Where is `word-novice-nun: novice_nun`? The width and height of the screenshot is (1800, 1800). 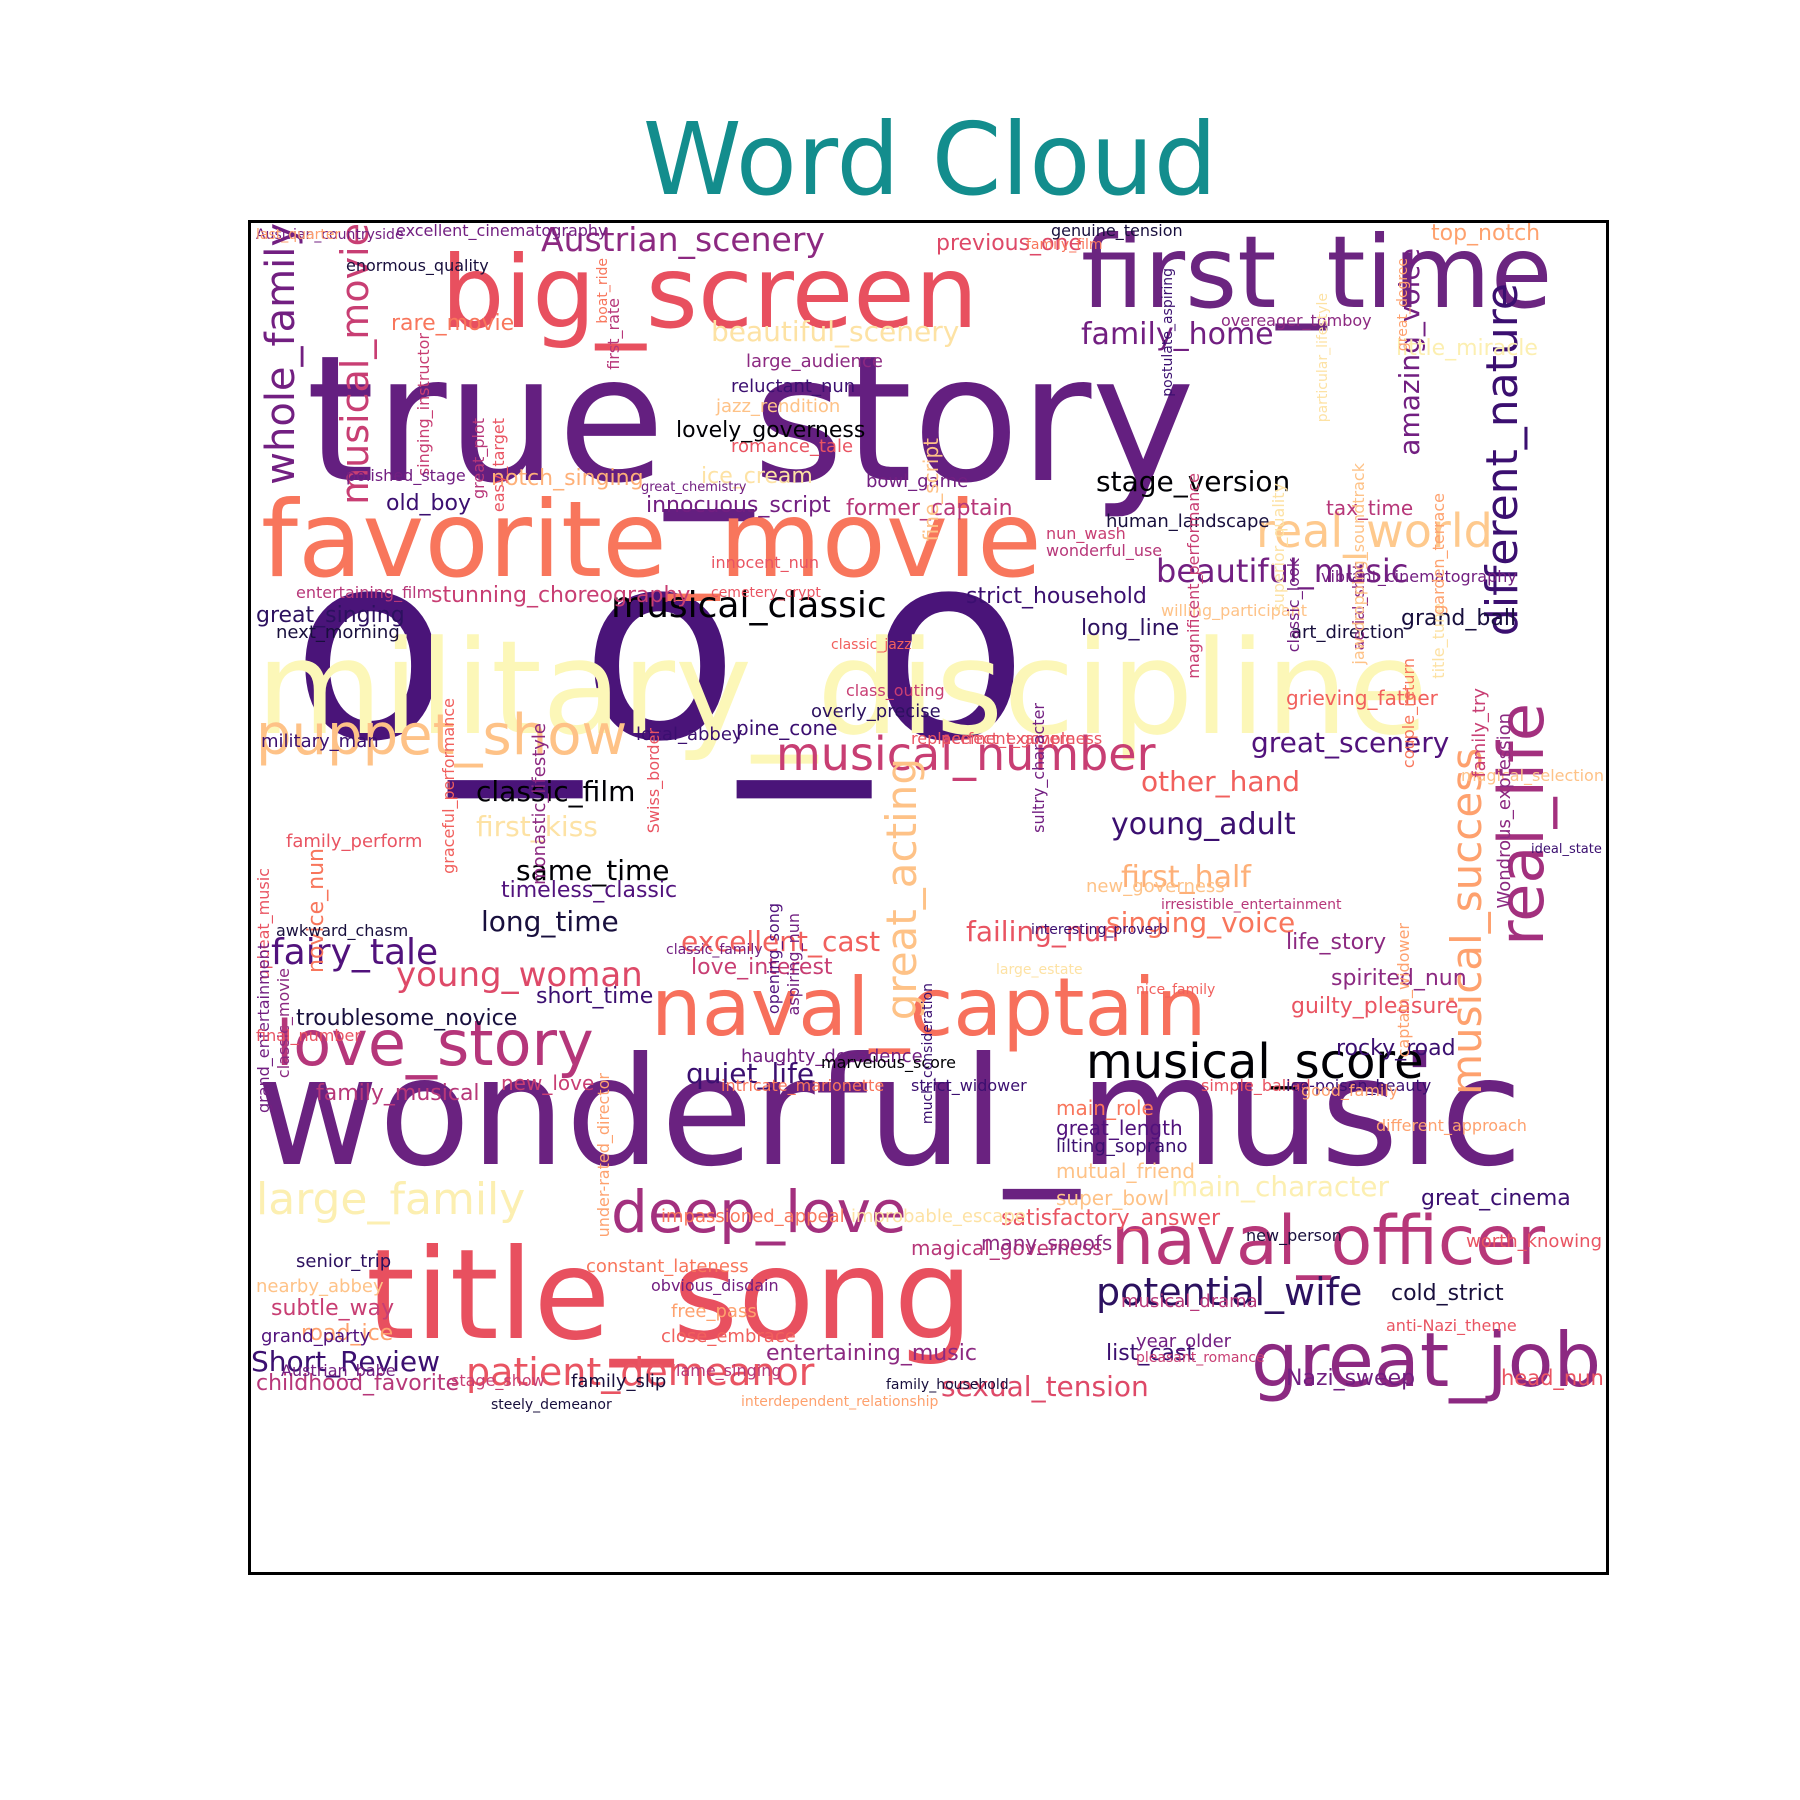
word-novice-nun: novice_nun is located at coordinates (316, 910).